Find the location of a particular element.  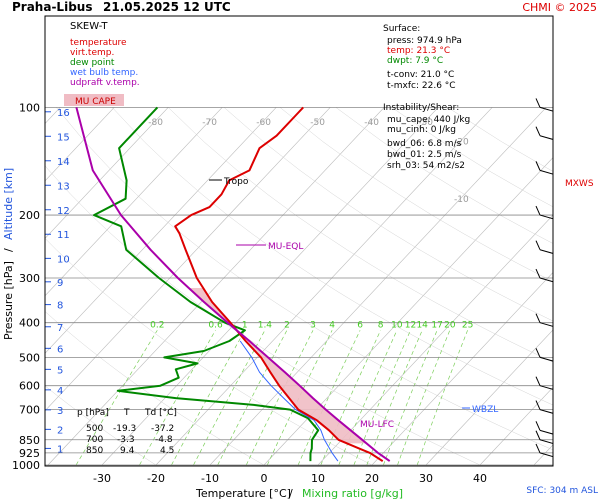

shear-srh-03: srh_03: 54 m2/s2 is located at coordinates (426, 166).